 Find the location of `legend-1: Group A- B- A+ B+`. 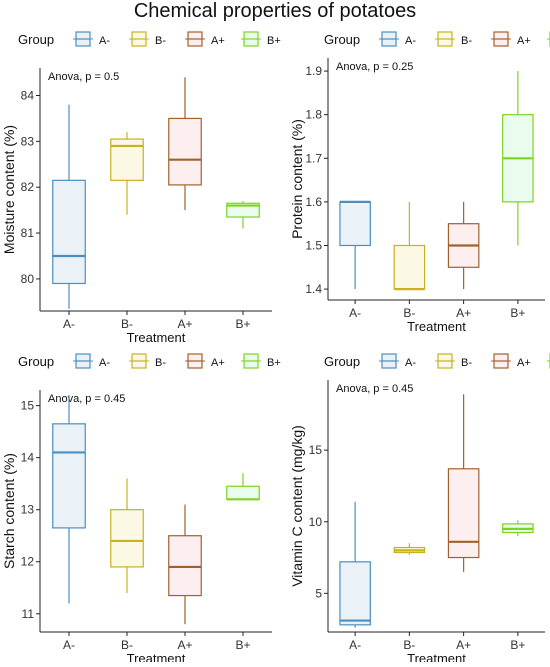

legend-1: Group A- B- A+ B+ is located at coordinates (149, 39).